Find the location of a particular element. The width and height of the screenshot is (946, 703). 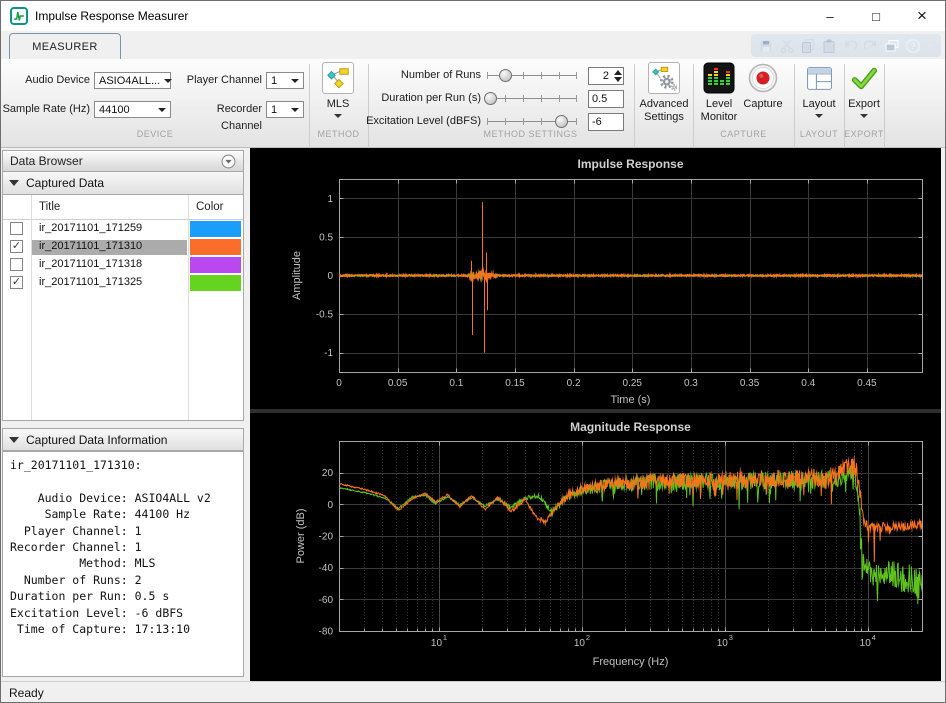

section-label-device: DEVICE is located at coordinates (155, 134).